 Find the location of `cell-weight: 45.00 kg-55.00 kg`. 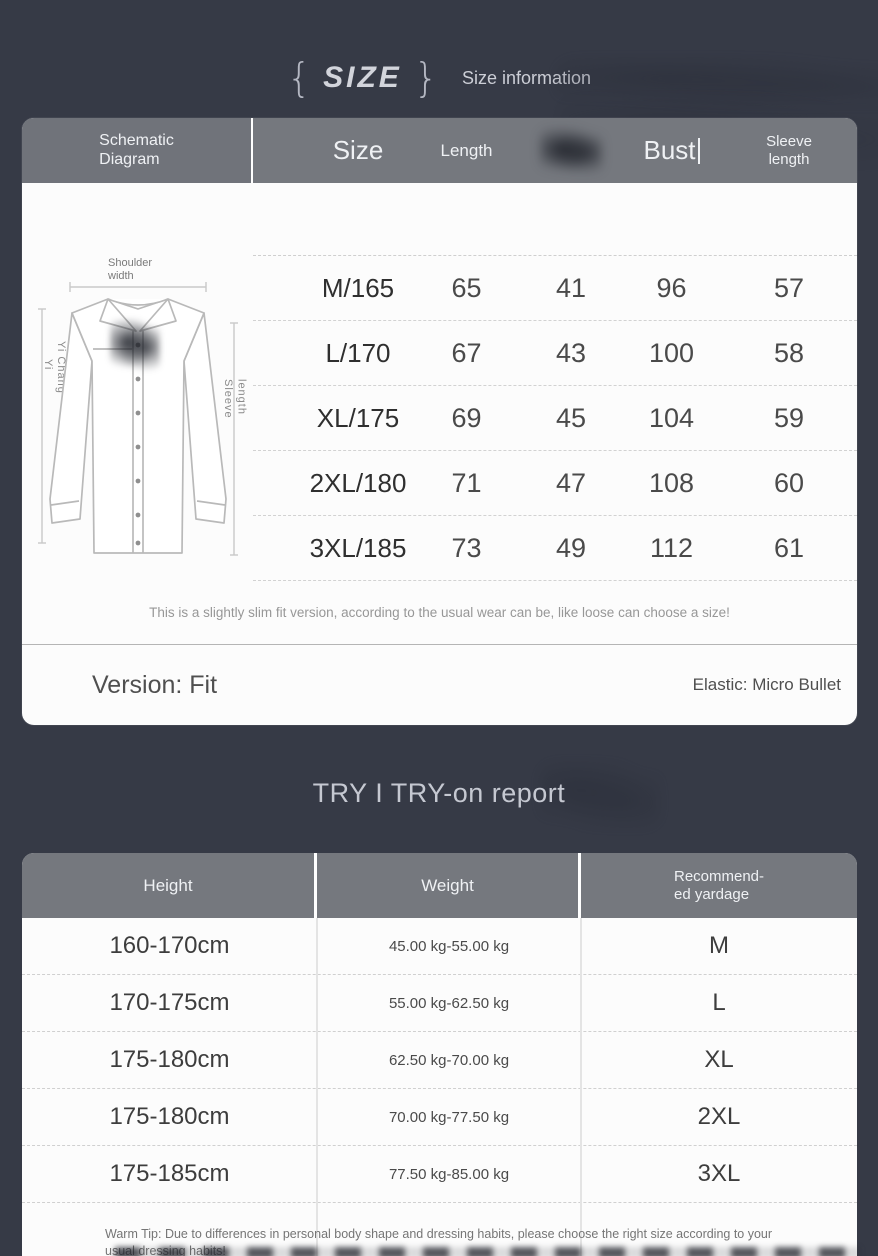

cell-weight: 45.00 kg-55.00 kg is located at coordinates (449, 946).